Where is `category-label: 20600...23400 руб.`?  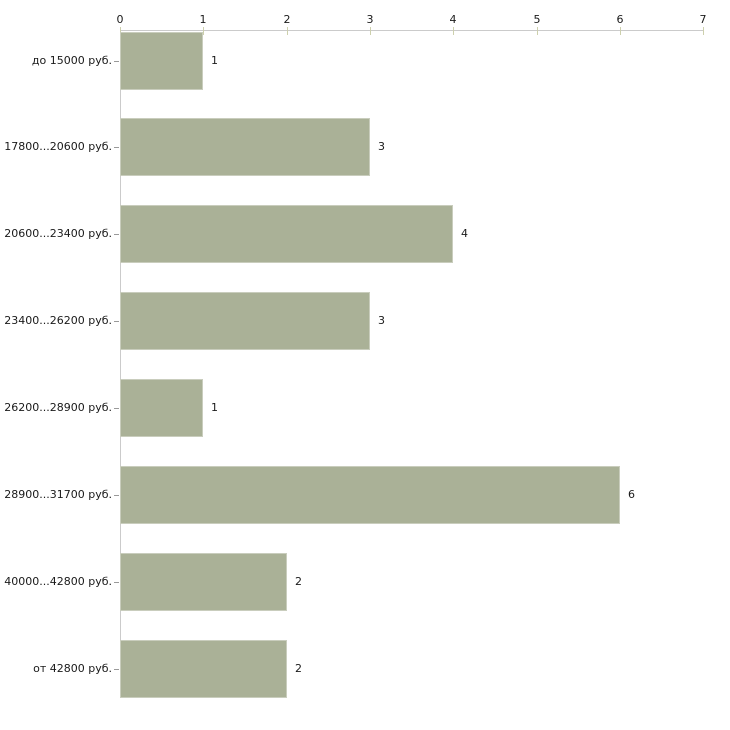 category-label: 20600...23400 руб. is located at coordinates (58, 233).